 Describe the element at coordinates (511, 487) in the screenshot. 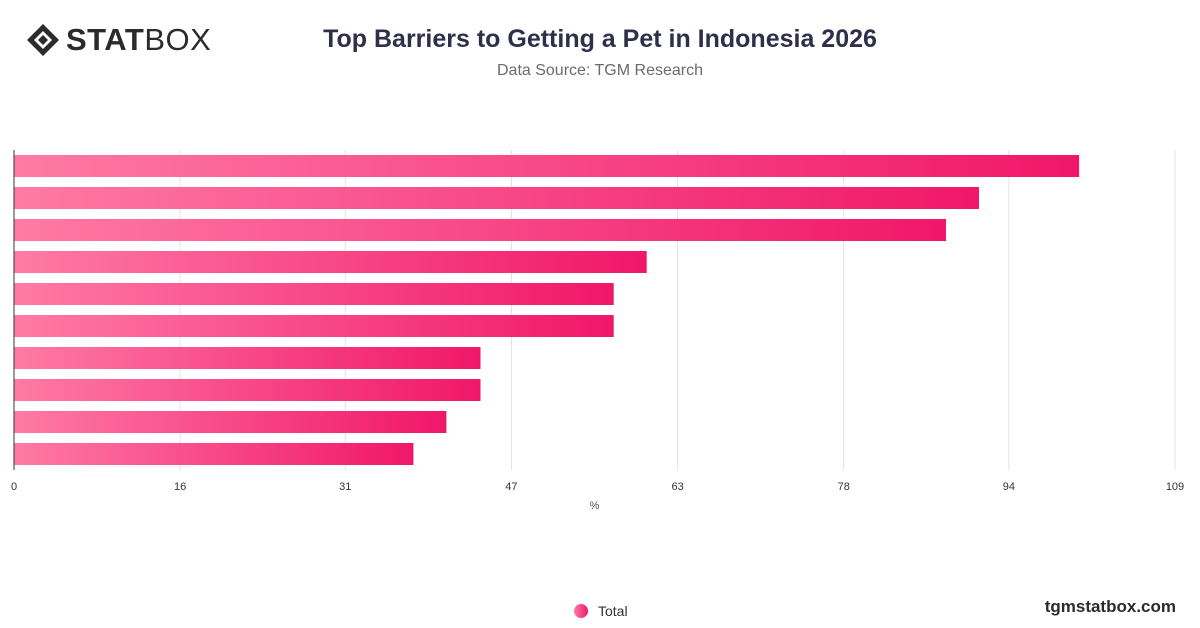

I see `x-tick-label: 47` at that location.